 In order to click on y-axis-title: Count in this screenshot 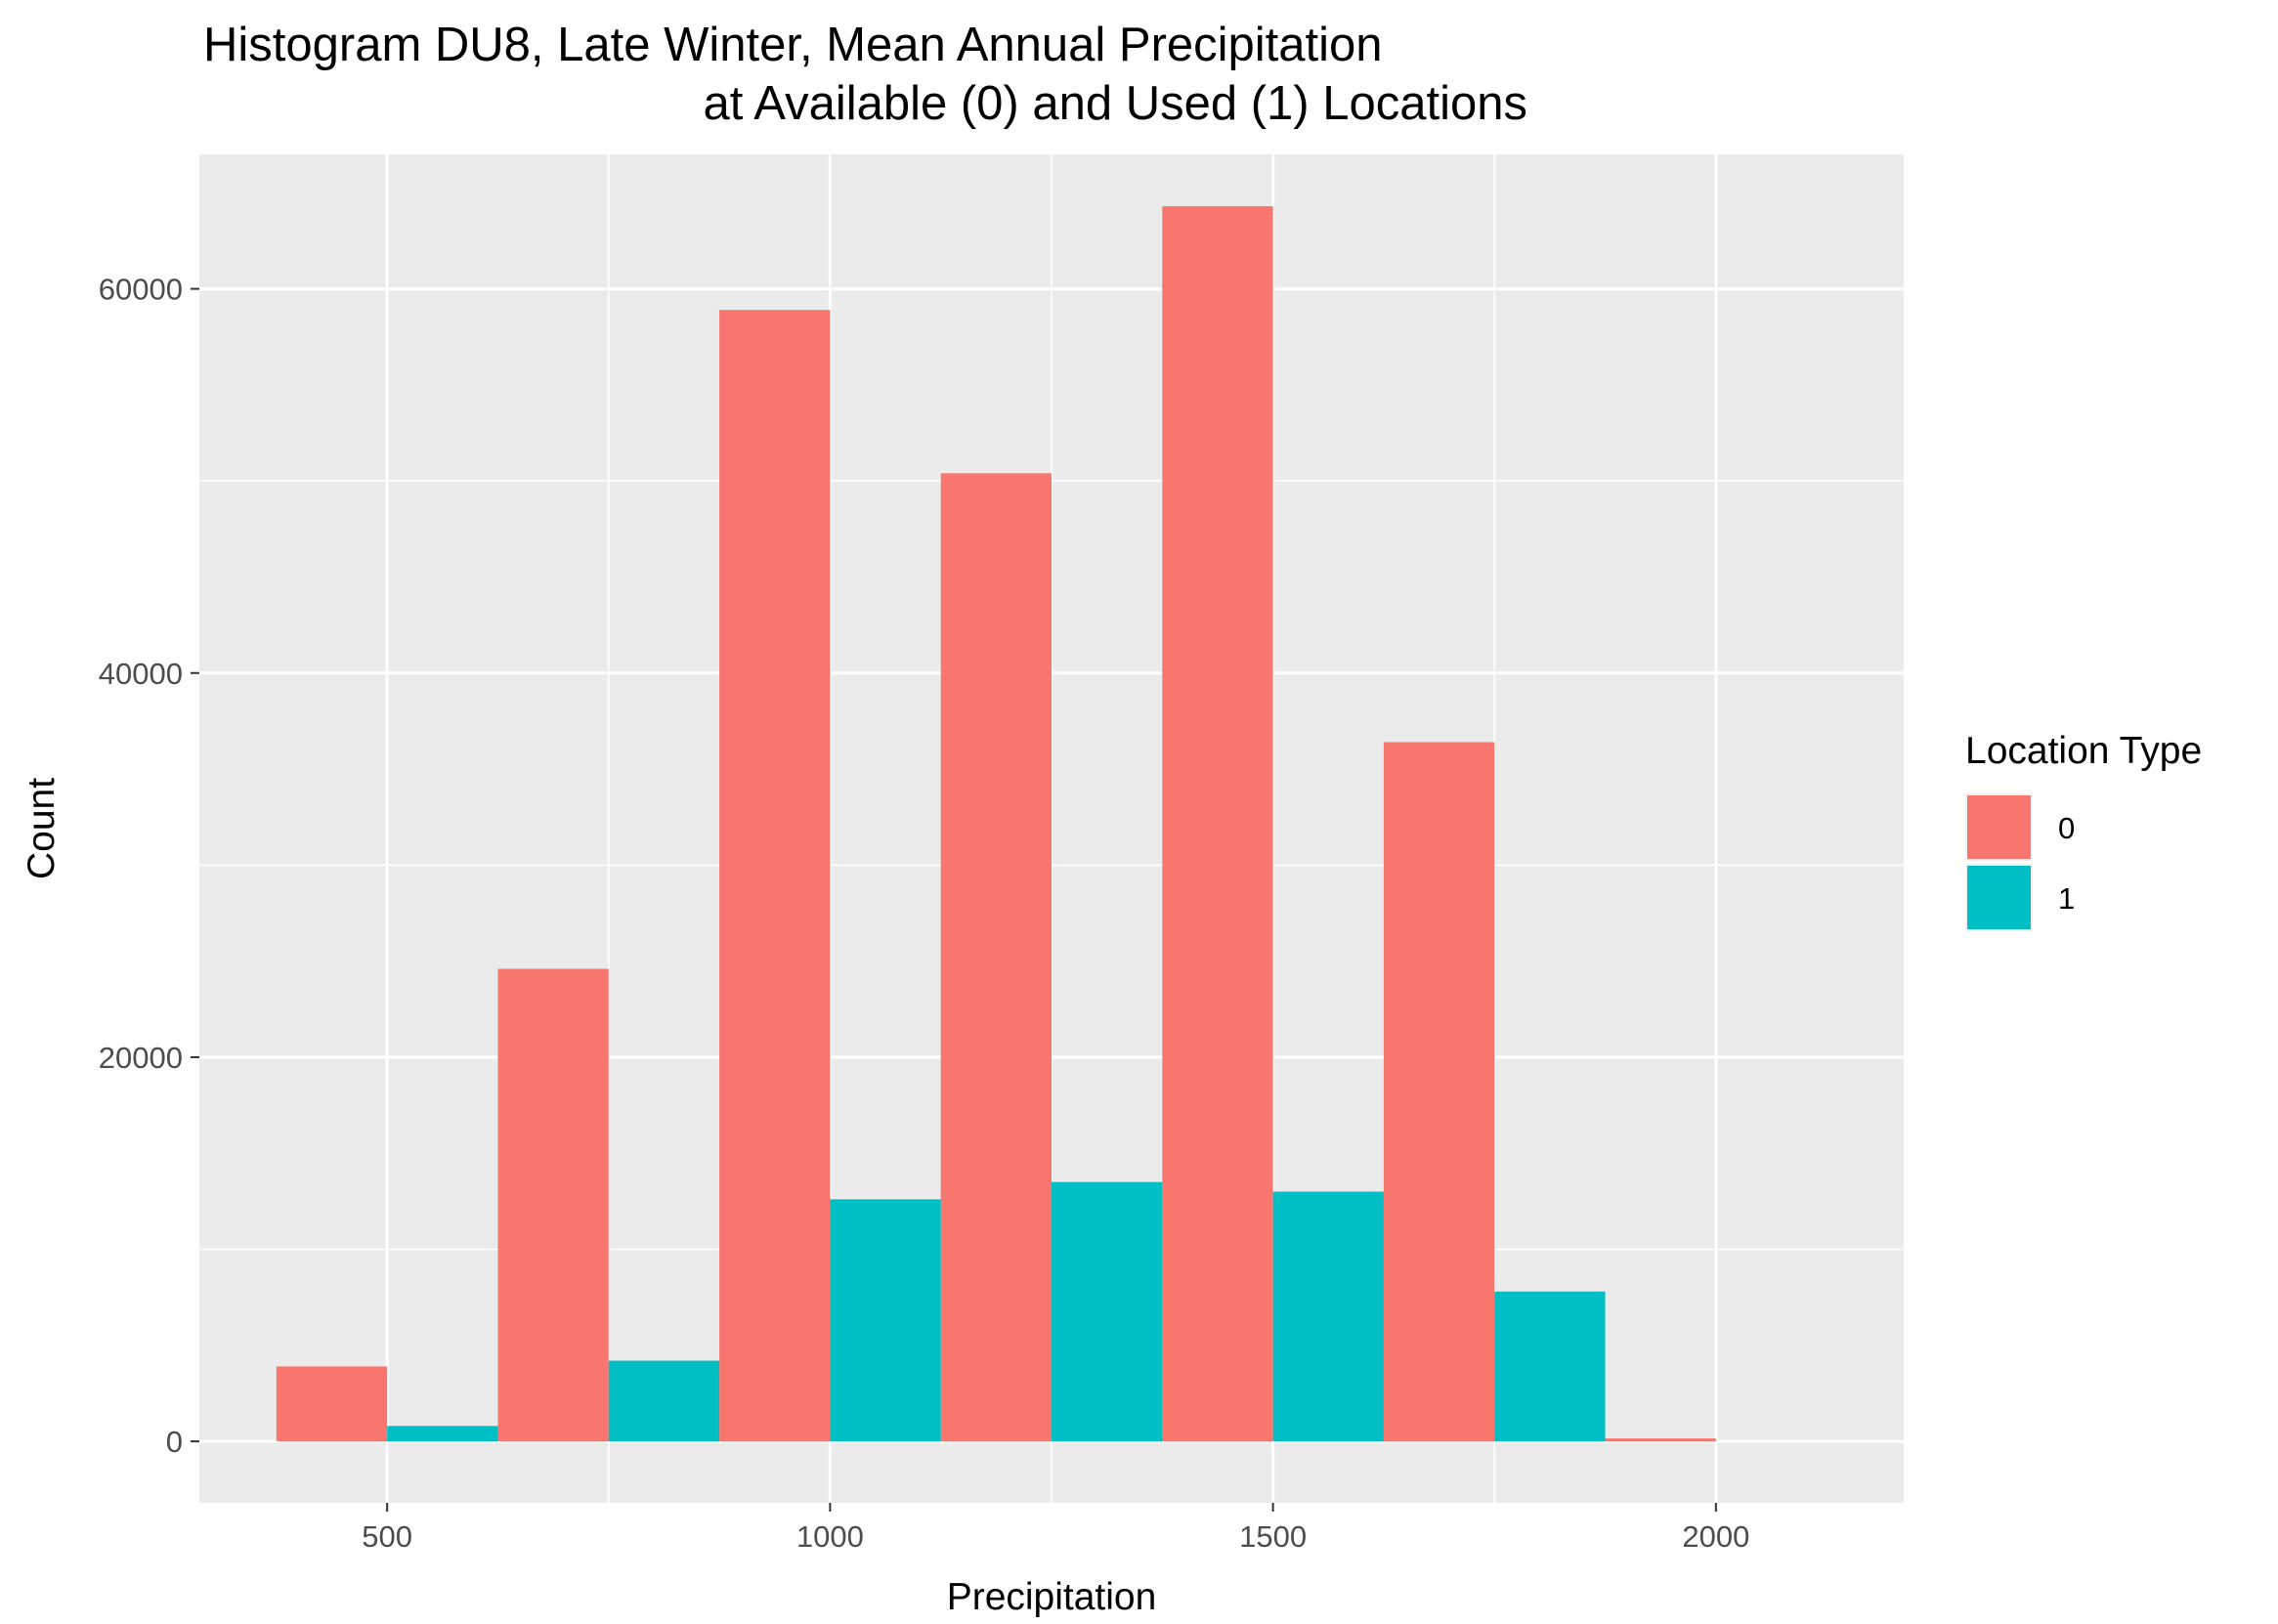, I will do `click(42, 829)`.